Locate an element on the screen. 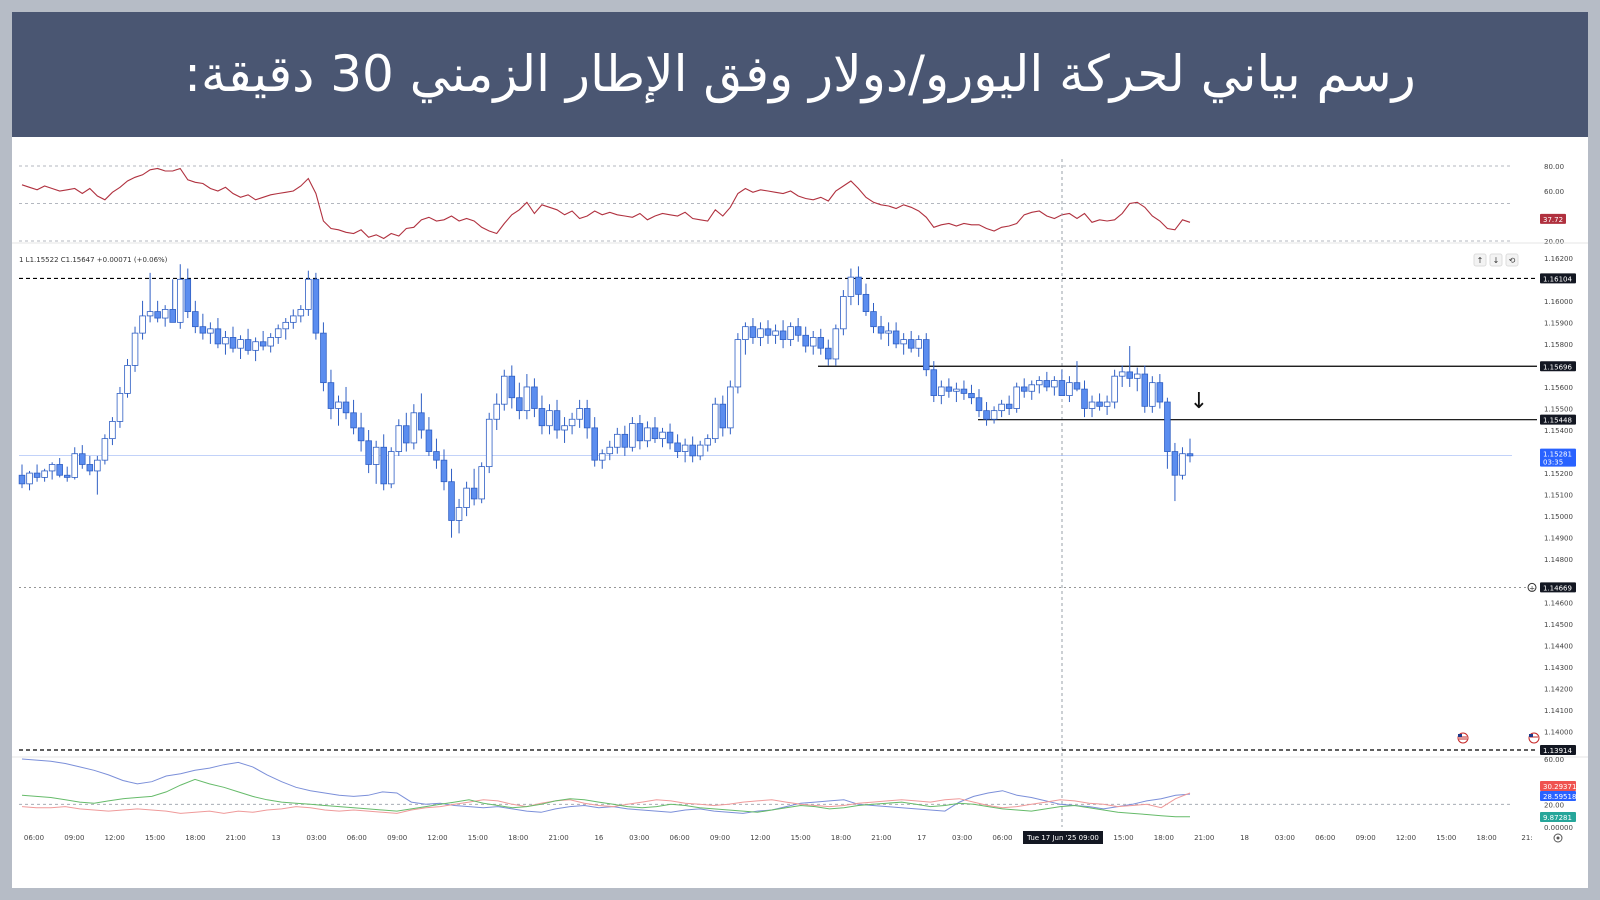 Image resolution: width=1600 pixels, height=900 pixels. price-level-badge is located at coordinates (1558, 366).